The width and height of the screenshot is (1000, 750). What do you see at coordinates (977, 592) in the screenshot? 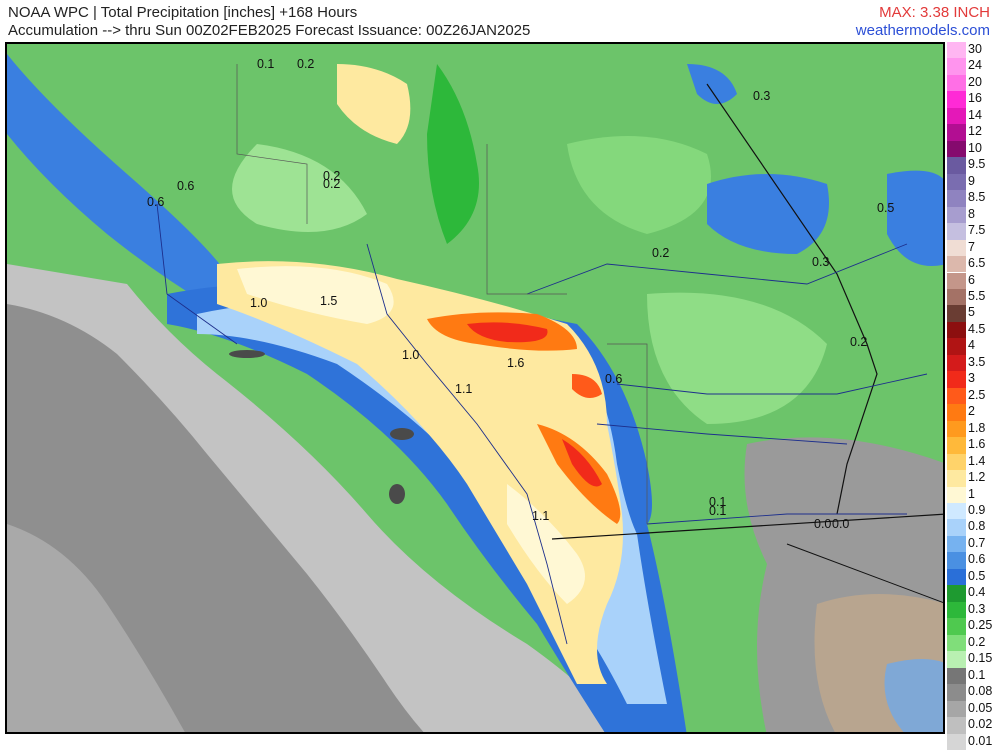
I see `legend-label: 0.4` at bounding box center [977, 592].